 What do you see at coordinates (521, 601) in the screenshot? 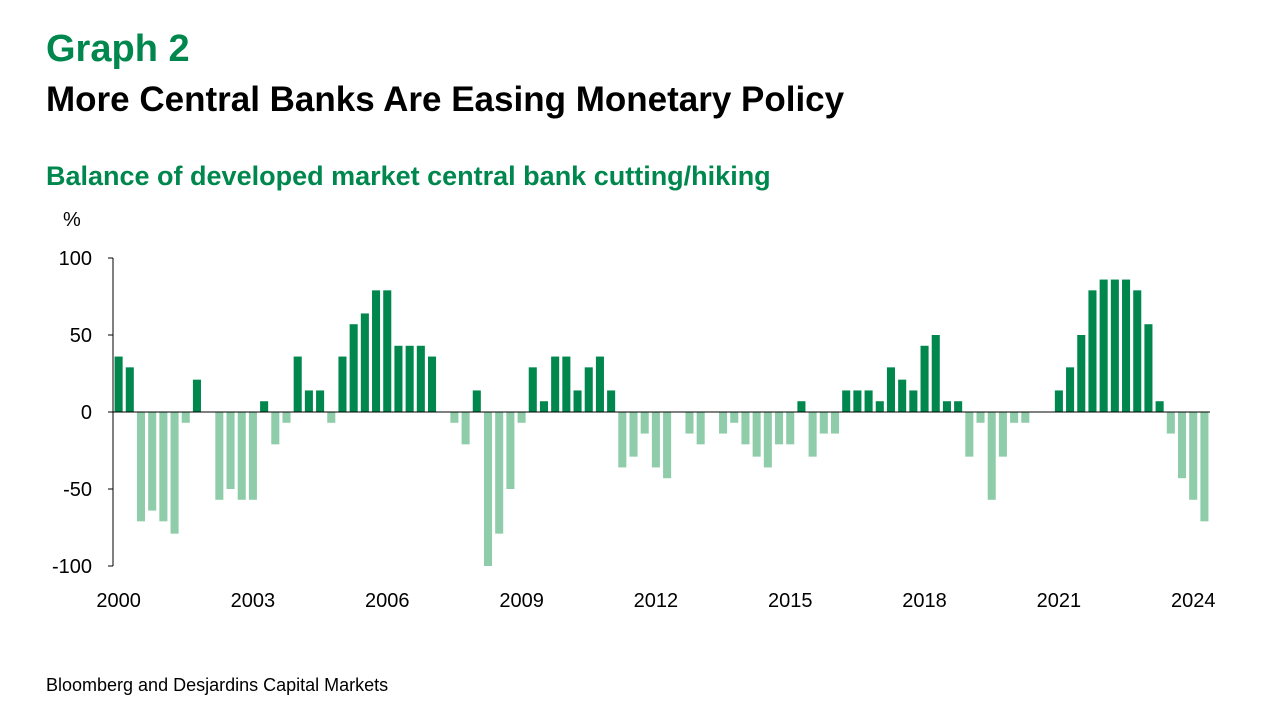
I see `x-tick-label: 2009` at bounding box center [521, 601].